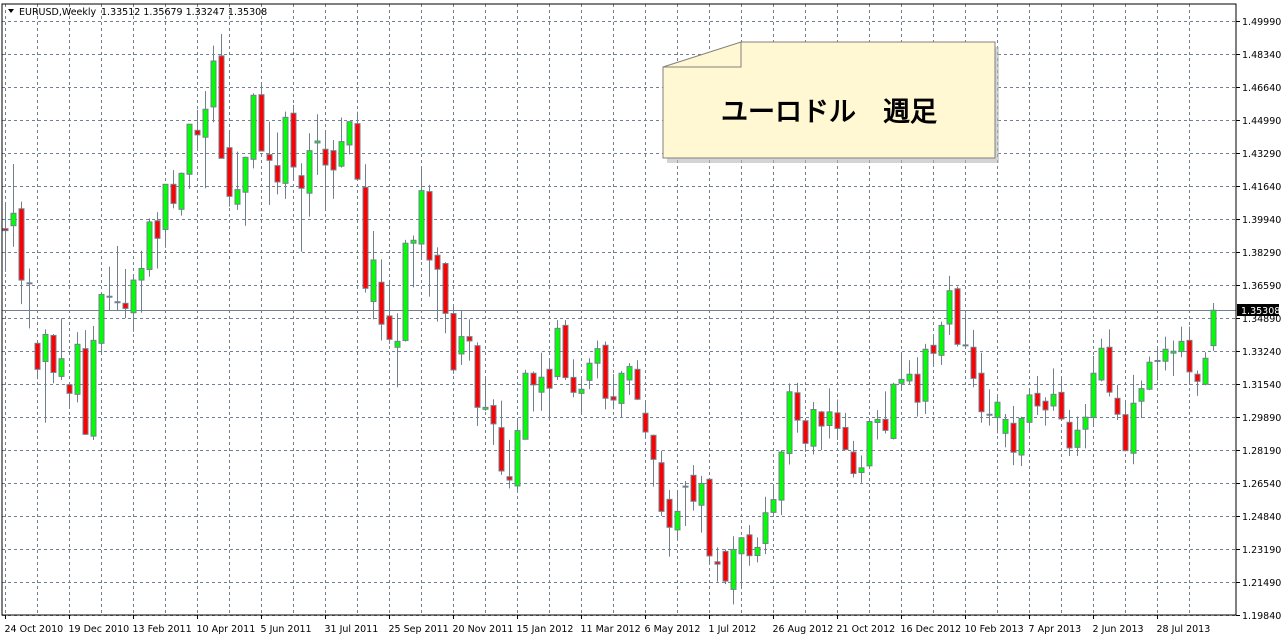 The width and height of the screenshot is (1281, 639). Describe the element at coordinates (286, 629) in the screenshot. I see `x-tick-label: 5 Jun 2011` at that location.